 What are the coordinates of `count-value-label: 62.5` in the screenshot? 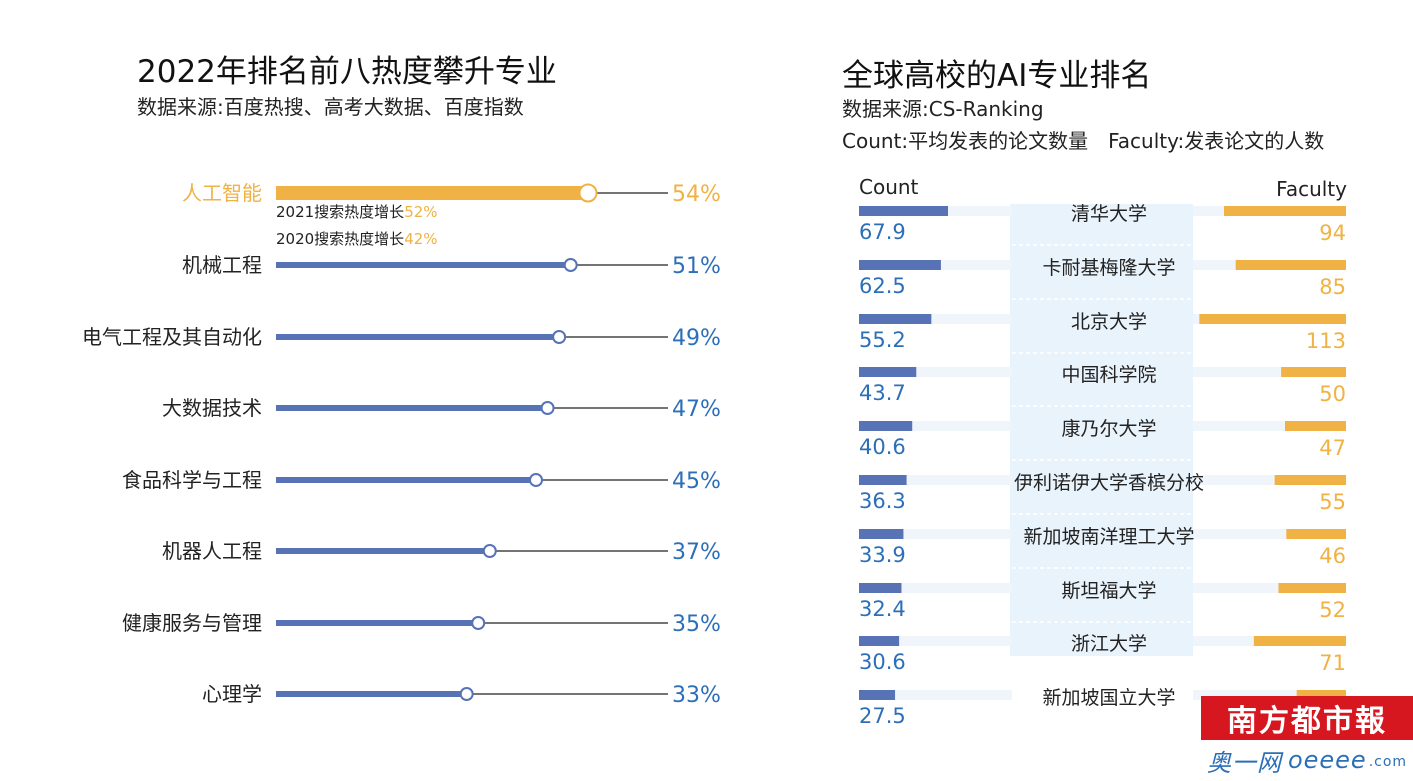 It's located at (882, 286).